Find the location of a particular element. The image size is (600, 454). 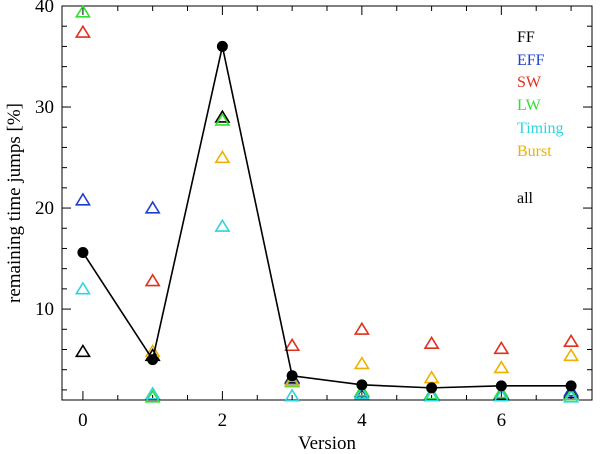

legend-label-timing: Timing is located at coordinates (540, 128).